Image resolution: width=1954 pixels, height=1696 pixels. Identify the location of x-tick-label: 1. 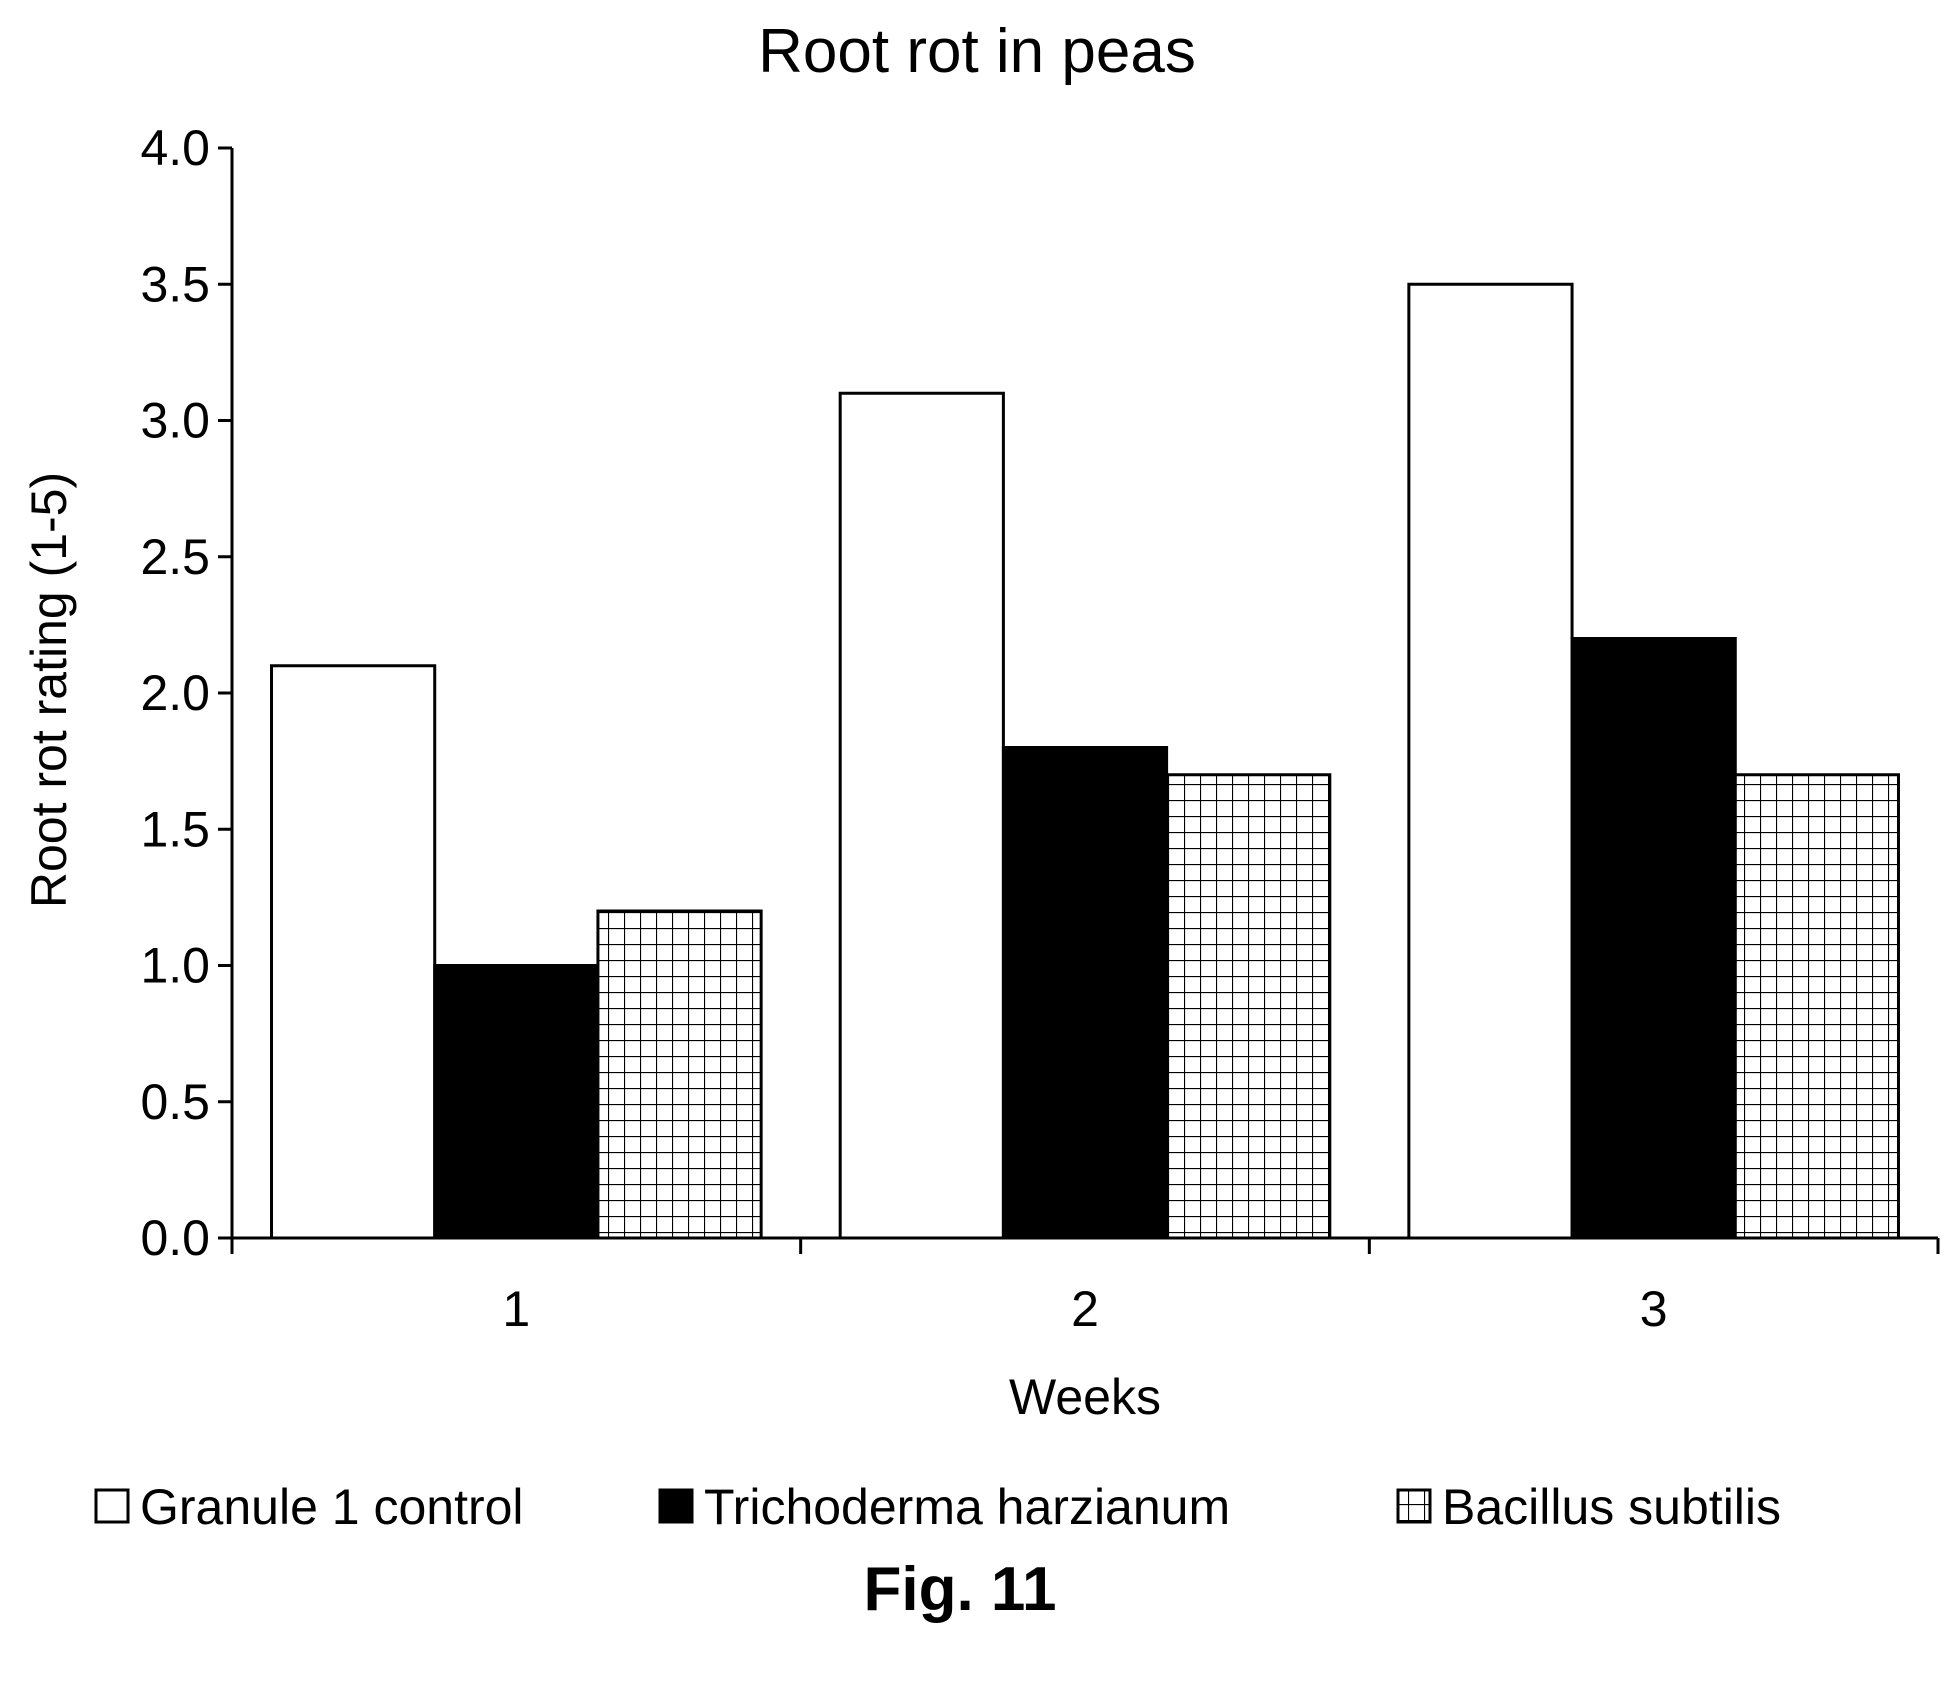
(516, 1309).